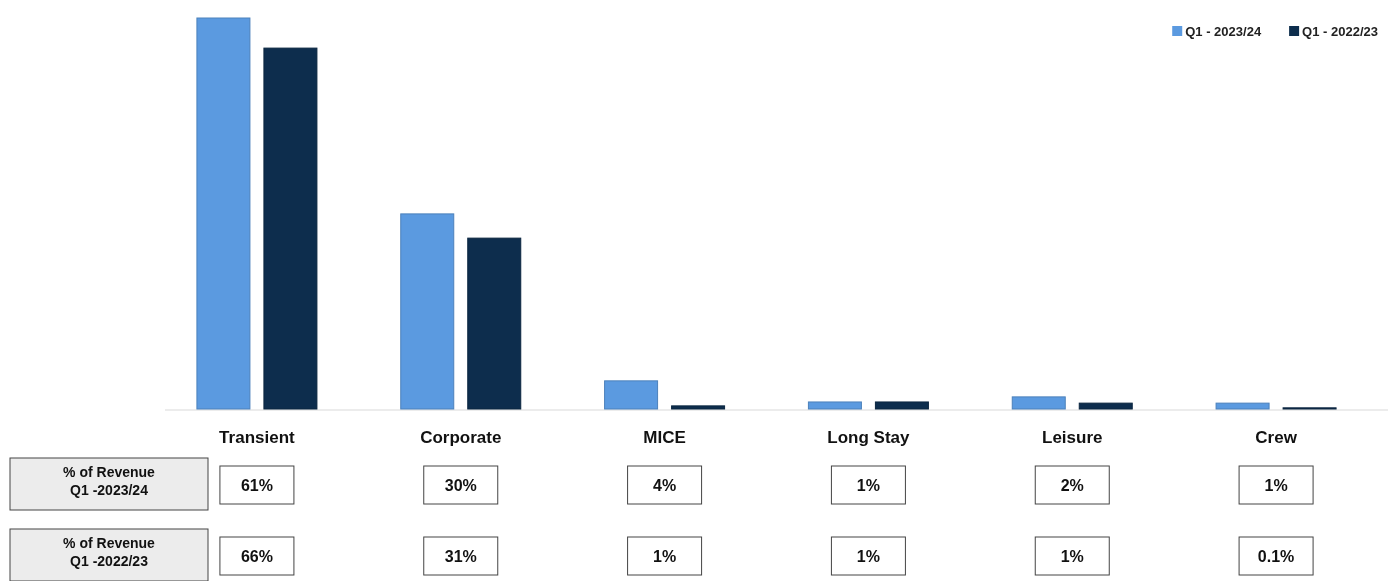 The width and height of the screenshot is (1388, 581). Describe the element at coordinates (461, 437) in the screenshot. I see `x-tick-label: Corporate` at that location.